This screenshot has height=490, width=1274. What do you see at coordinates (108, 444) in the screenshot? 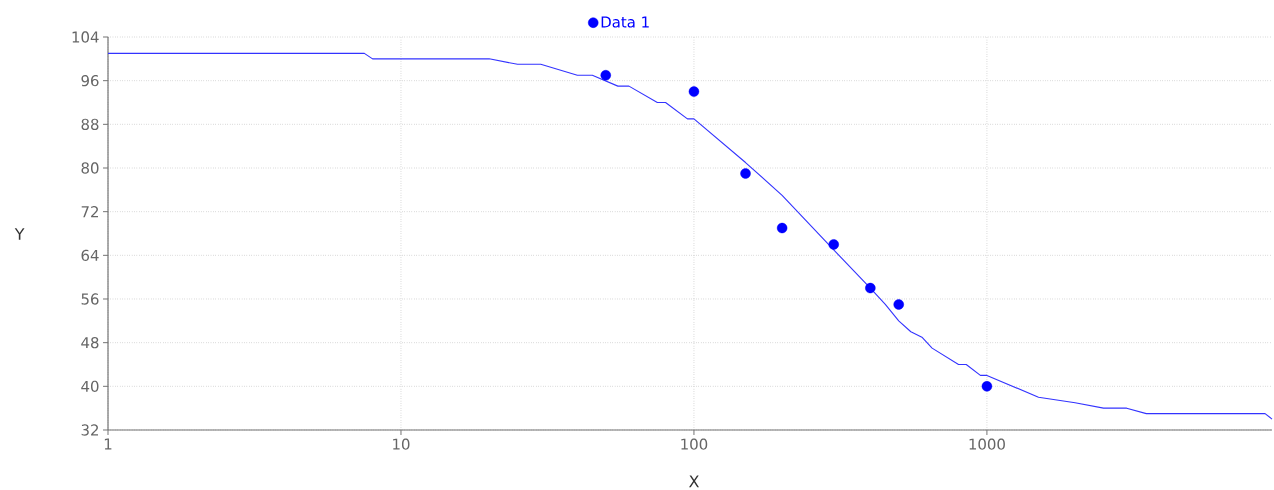
I see `x-tick-label: 1` at bounding box center [108, 444].